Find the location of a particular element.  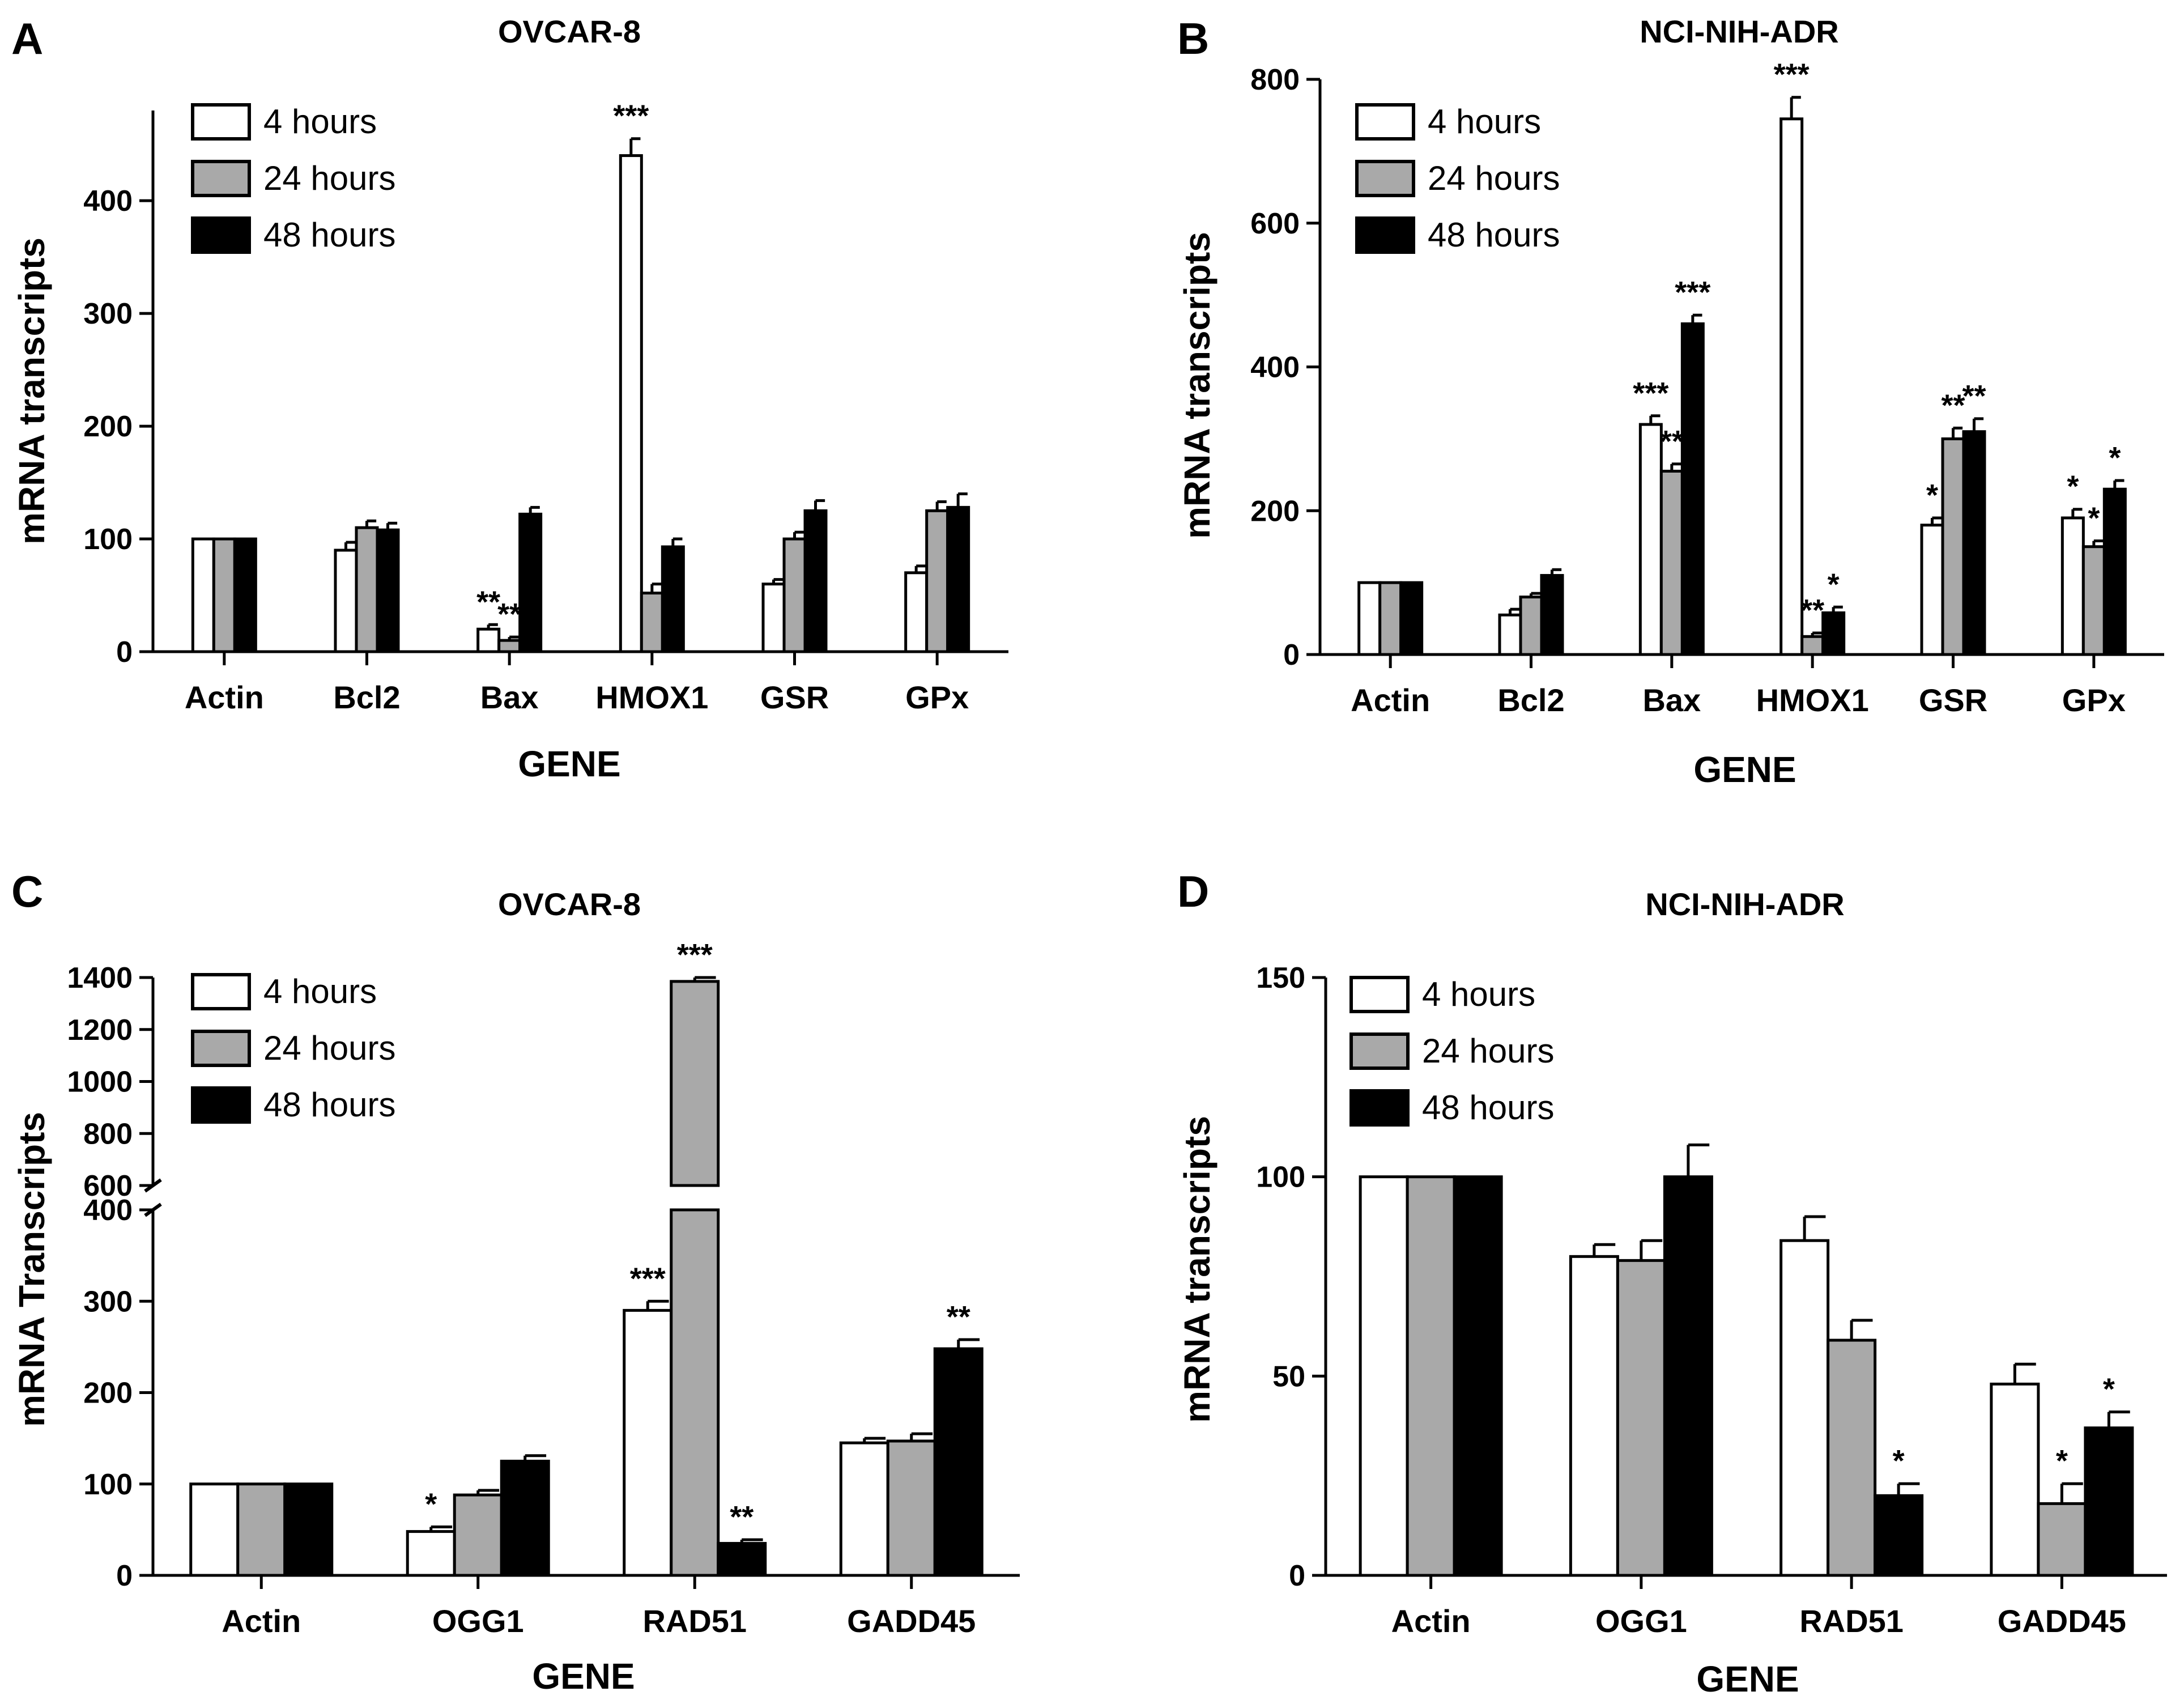

y-tick-label: 150 is located at coordinates (1280, 978).